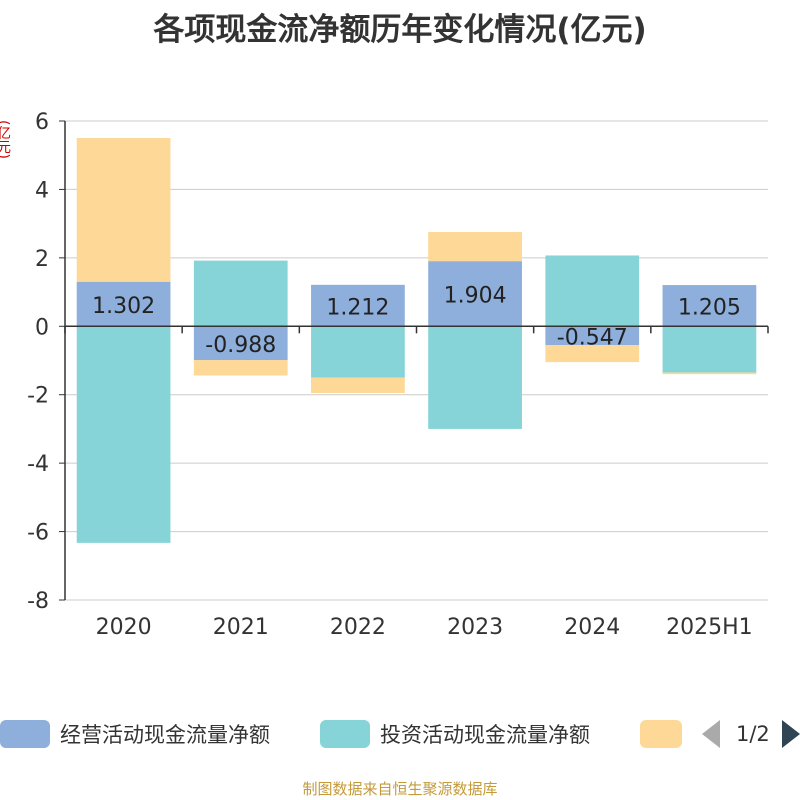 The width and height of the screenshot is (800, 800). Describe the element at coordinates (38, 533) in the screenshot. I see `y-tick-label: -6` at that location.